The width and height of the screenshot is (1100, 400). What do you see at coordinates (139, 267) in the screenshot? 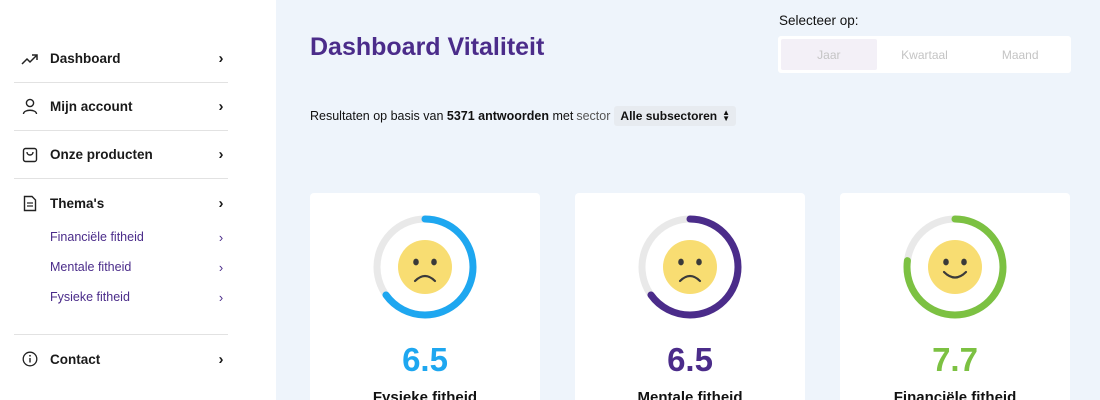
I see `sidebar-subitem-mentale-fitheid: Mentale fitheid ›` at bounding box center [139, 267].